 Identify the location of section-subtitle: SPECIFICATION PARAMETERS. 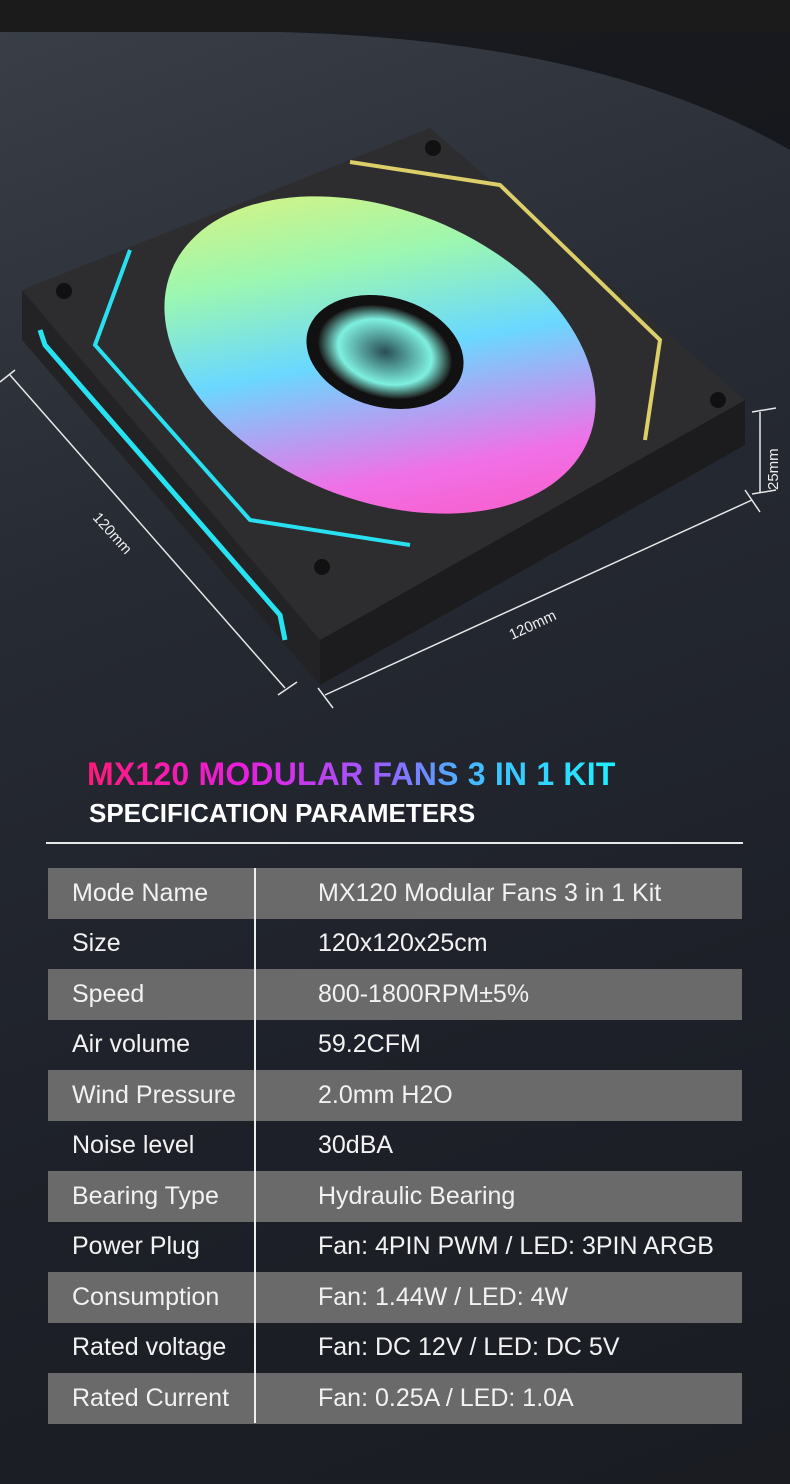
(282, 813).